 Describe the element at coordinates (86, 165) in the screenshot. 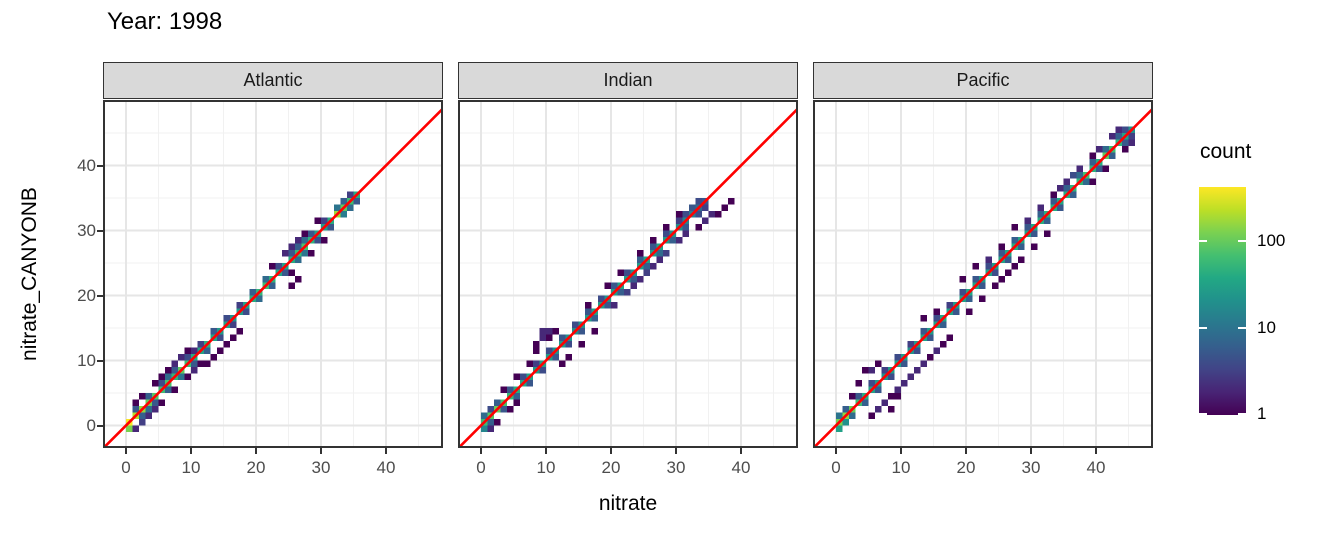

I see `y-tick-label: 40` at that location.